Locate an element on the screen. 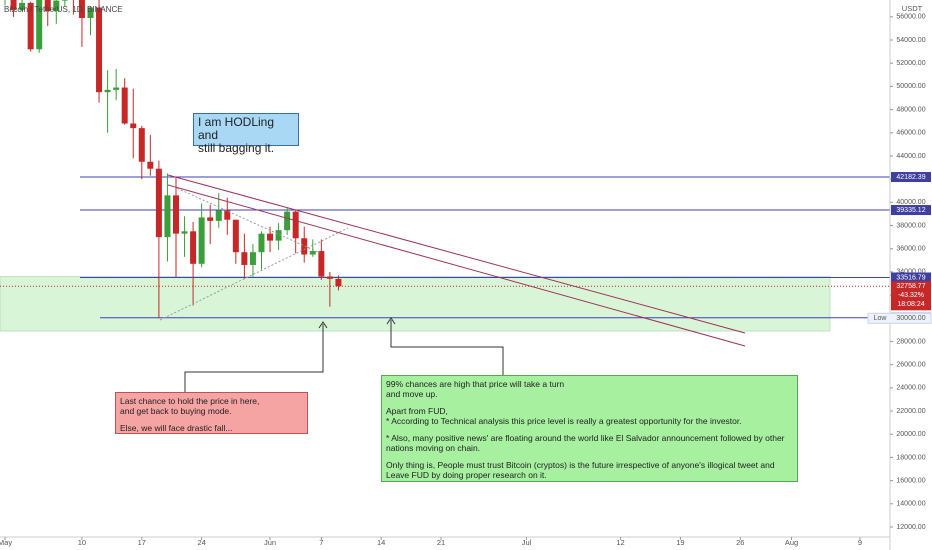  price-tag-label: 39335.12 is located at coordinates (910, 210).